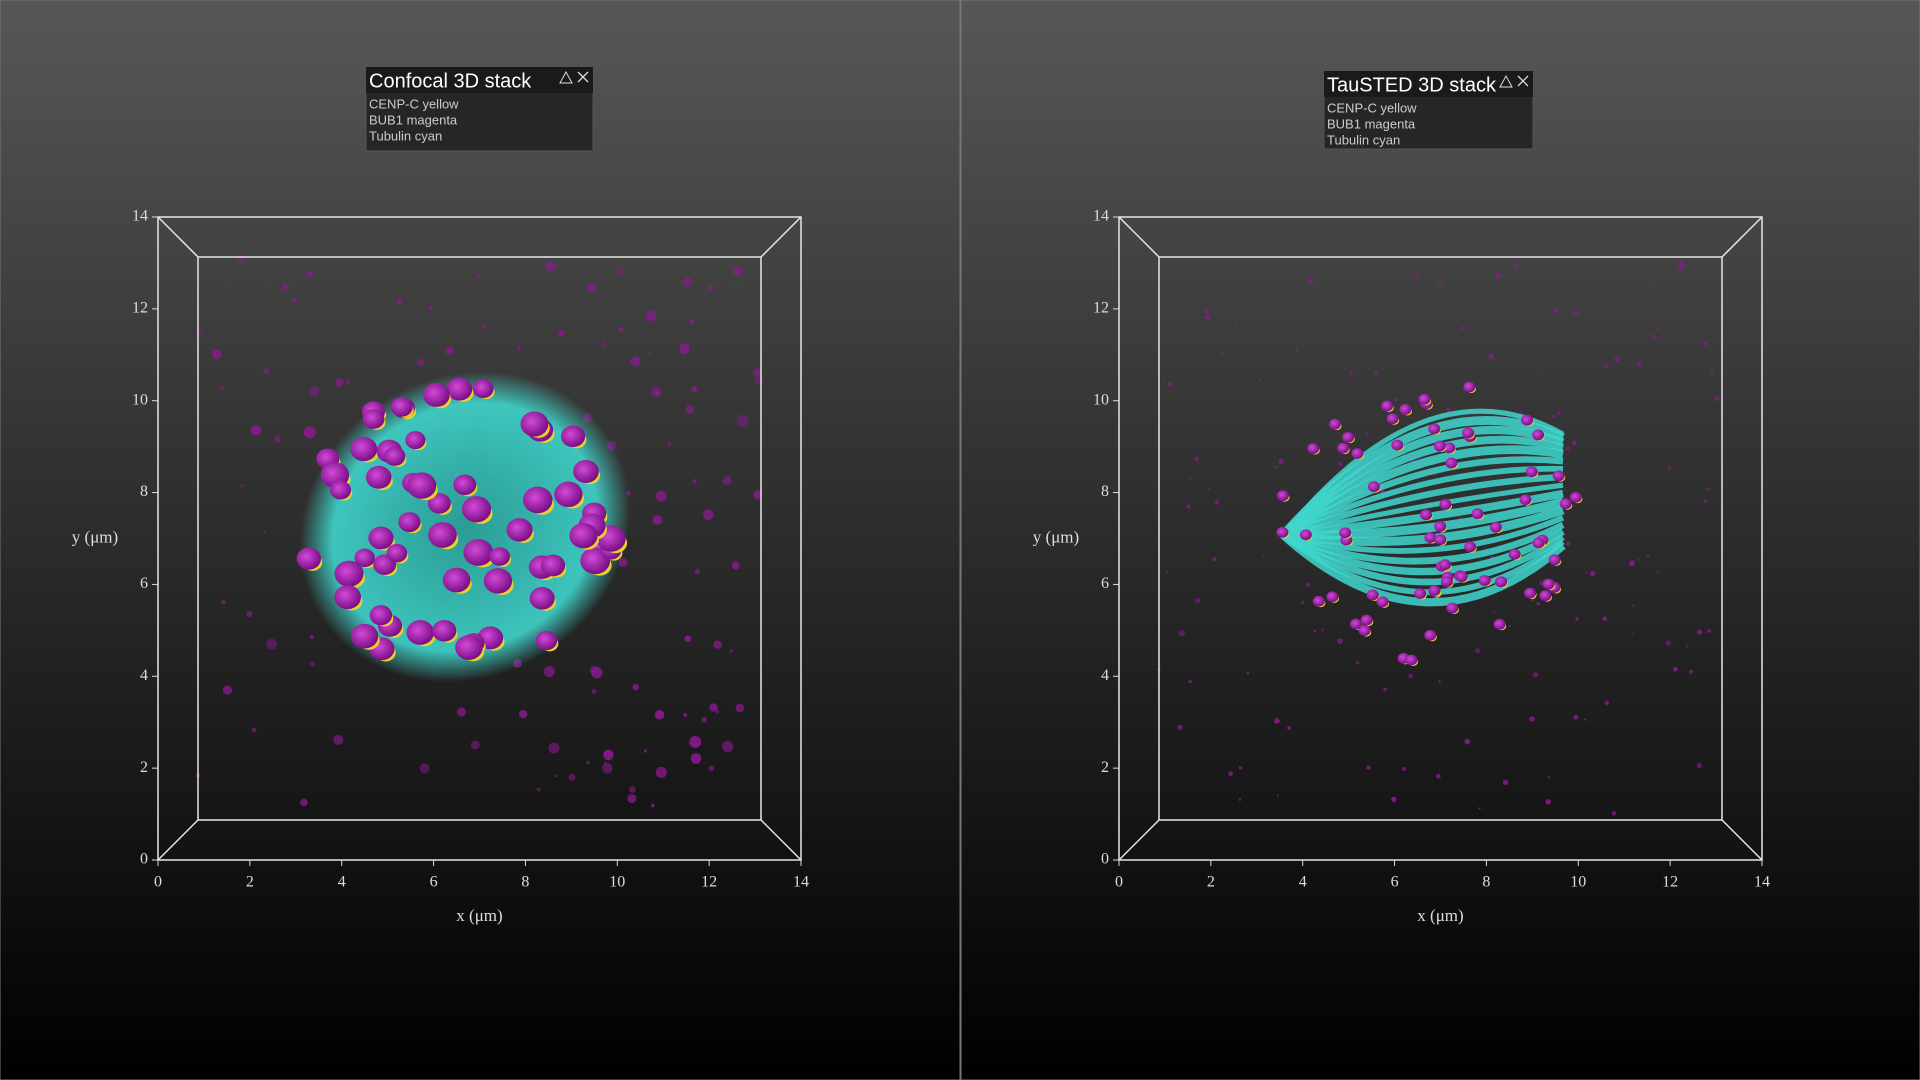 The width and height of the screenshot is (1920, 1080). Describe the element at coordinates (1486, 882) in the screenshot. I see `x-tick-label: 8` at that location.